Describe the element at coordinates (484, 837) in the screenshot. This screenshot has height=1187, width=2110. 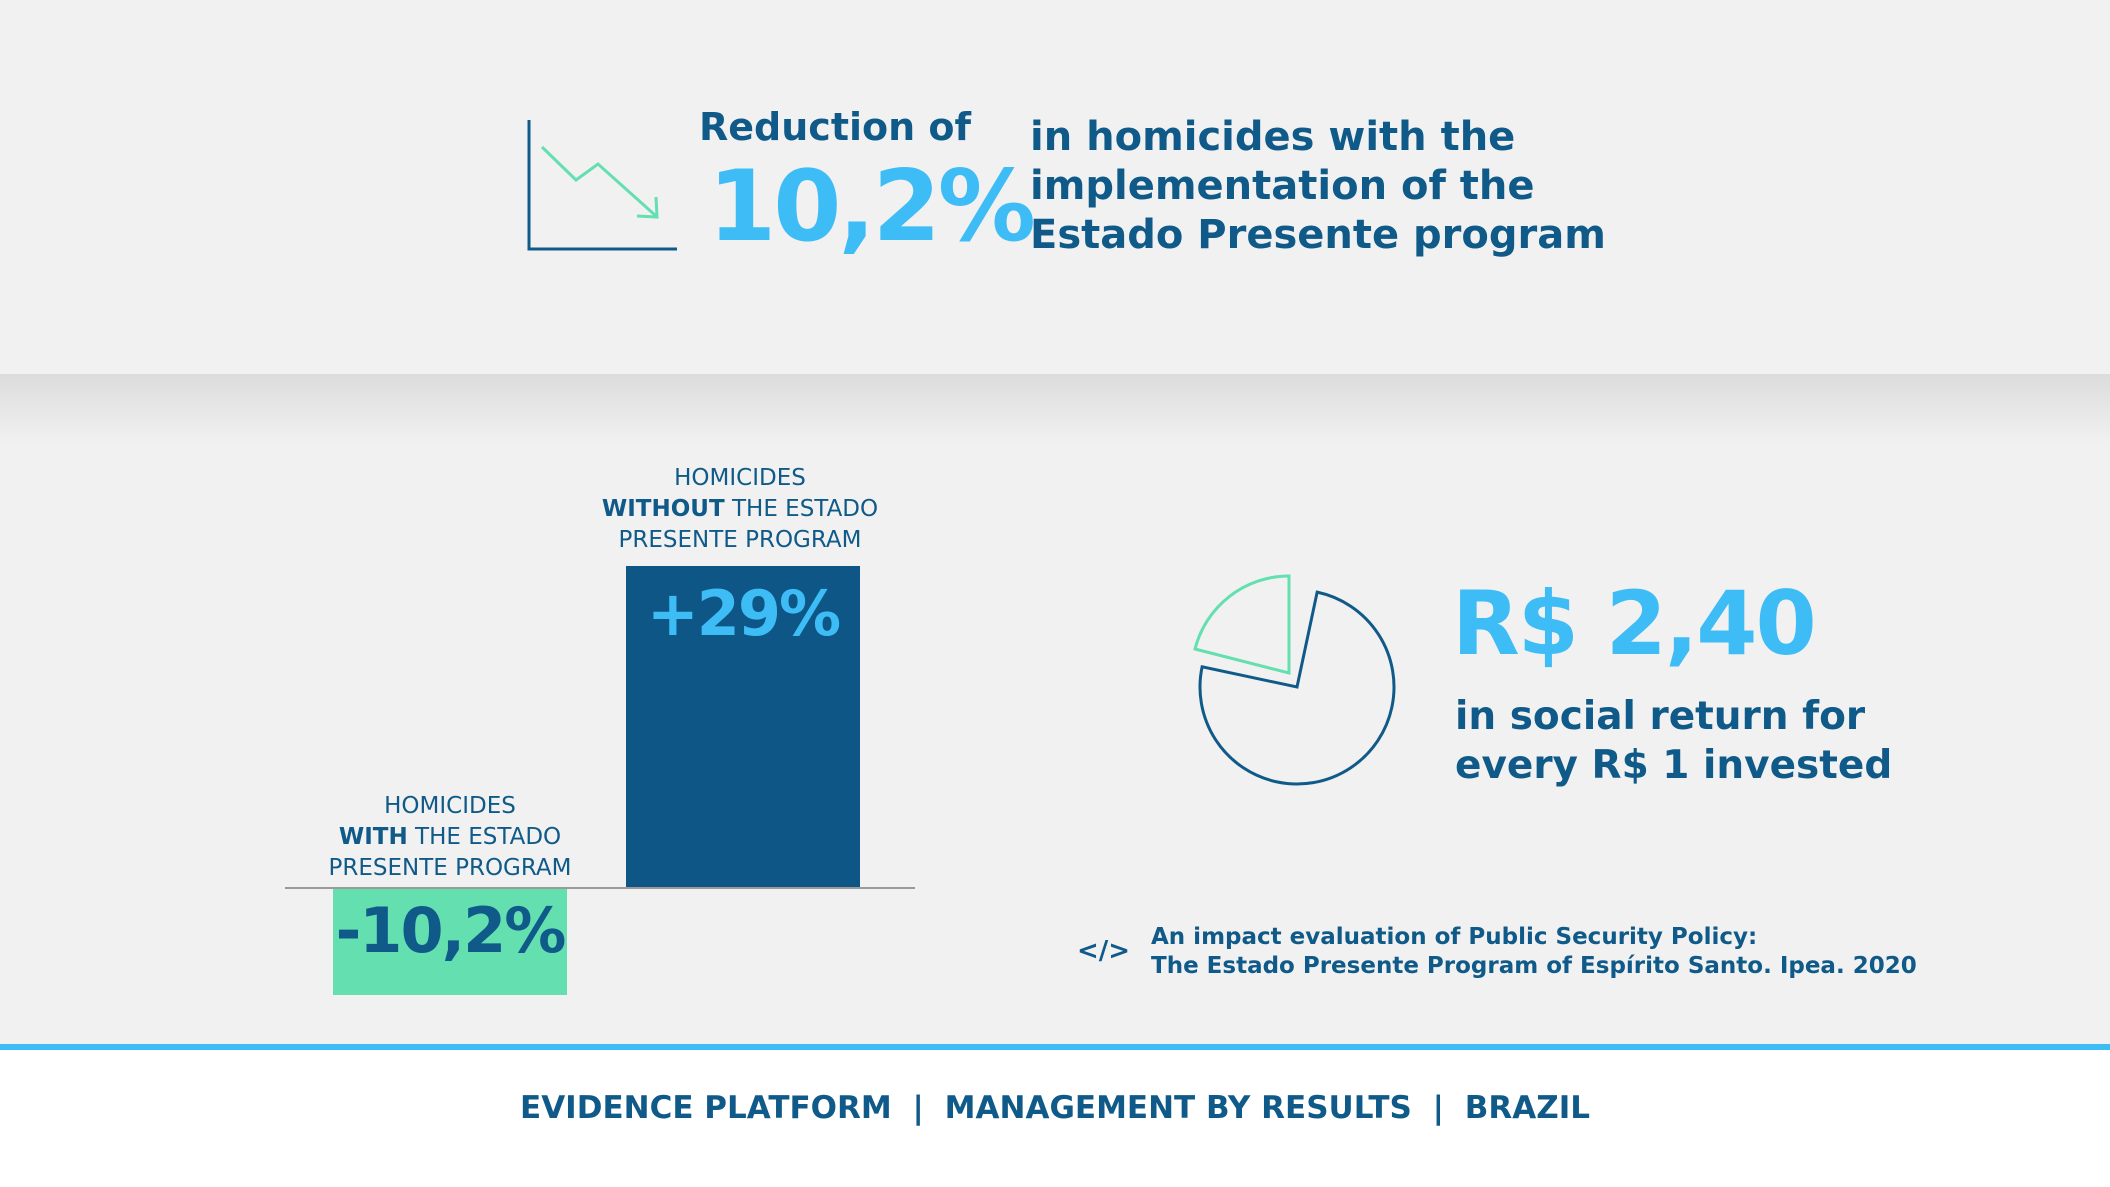
I see `caption-with-rest: THE ESTADO` at that location.